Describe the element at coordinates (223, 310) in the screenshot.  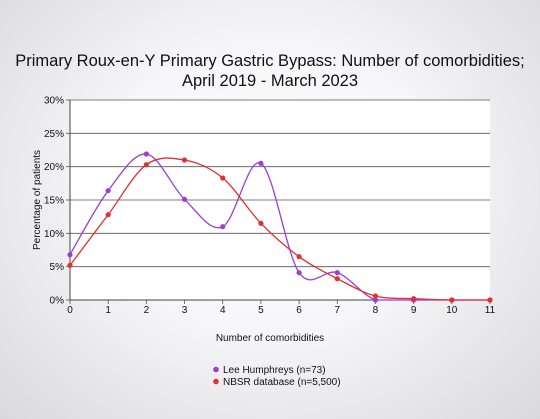
I see `x-tick-label: 4` at that location.